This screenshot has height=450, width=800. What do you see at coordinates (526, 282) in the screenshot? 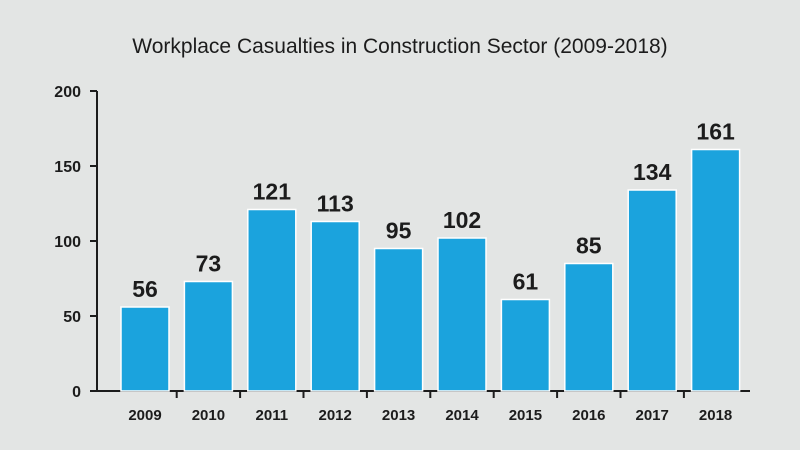
I see `data-label: 61` at bounding box center [526, 282].